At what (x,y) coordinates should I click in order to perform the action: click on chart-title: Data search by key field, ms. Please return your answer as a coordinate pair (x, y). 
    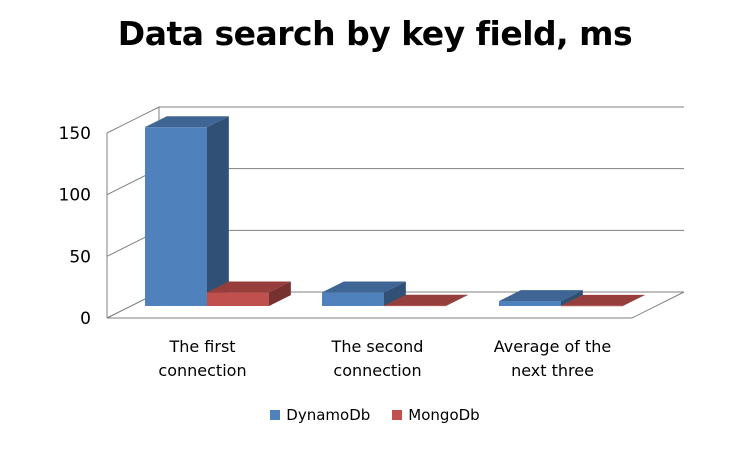
    Looking at the image, I should click on (375, 33).